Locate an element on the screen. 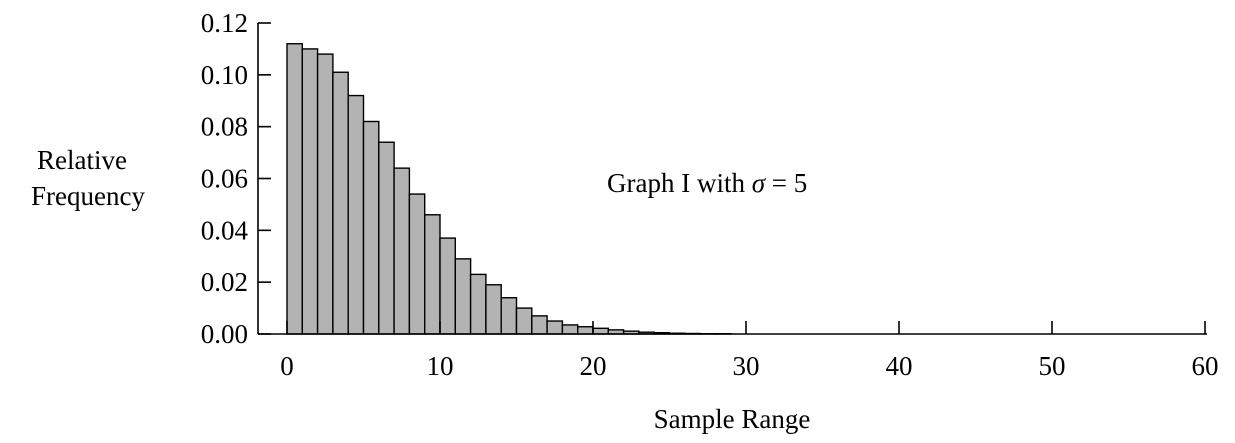  x-tick-label: 30 is located at coordinates (746, 366).